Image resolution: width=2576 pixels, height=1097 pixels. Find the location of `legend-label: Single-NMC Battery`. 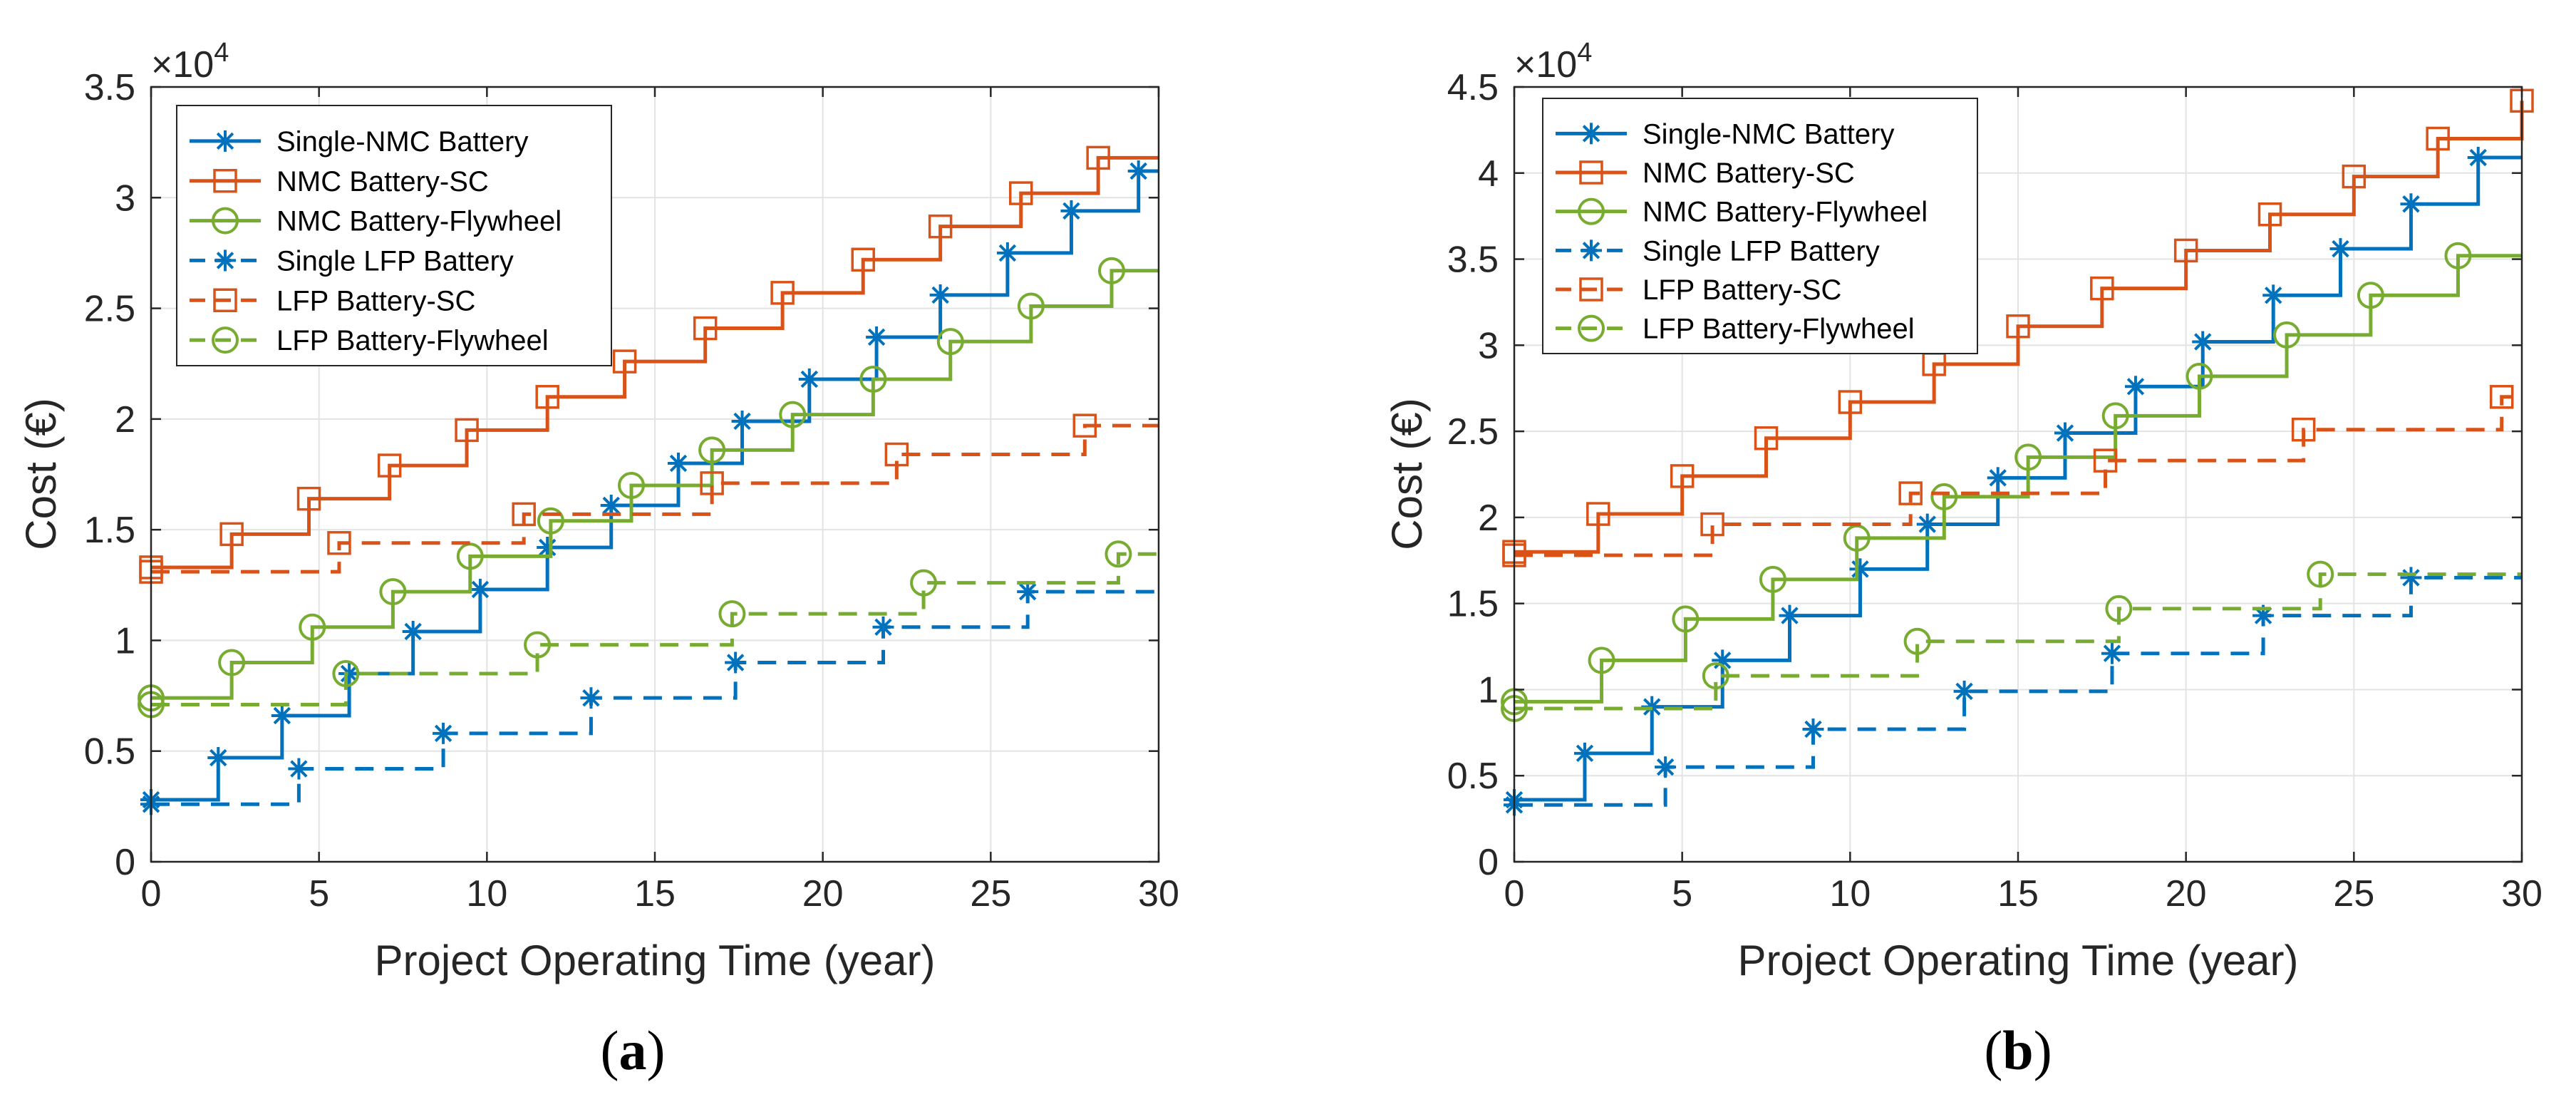

legend-label: Single-NMC Battery is located at coordinates (402, 142).